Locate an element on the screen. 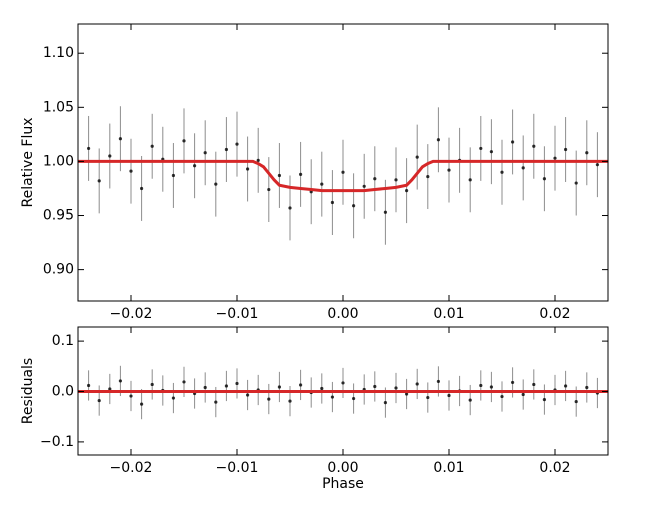 This screenshot has width=647, height=508. y-tick-label: −0.1 is located at coordinates (57, 442).